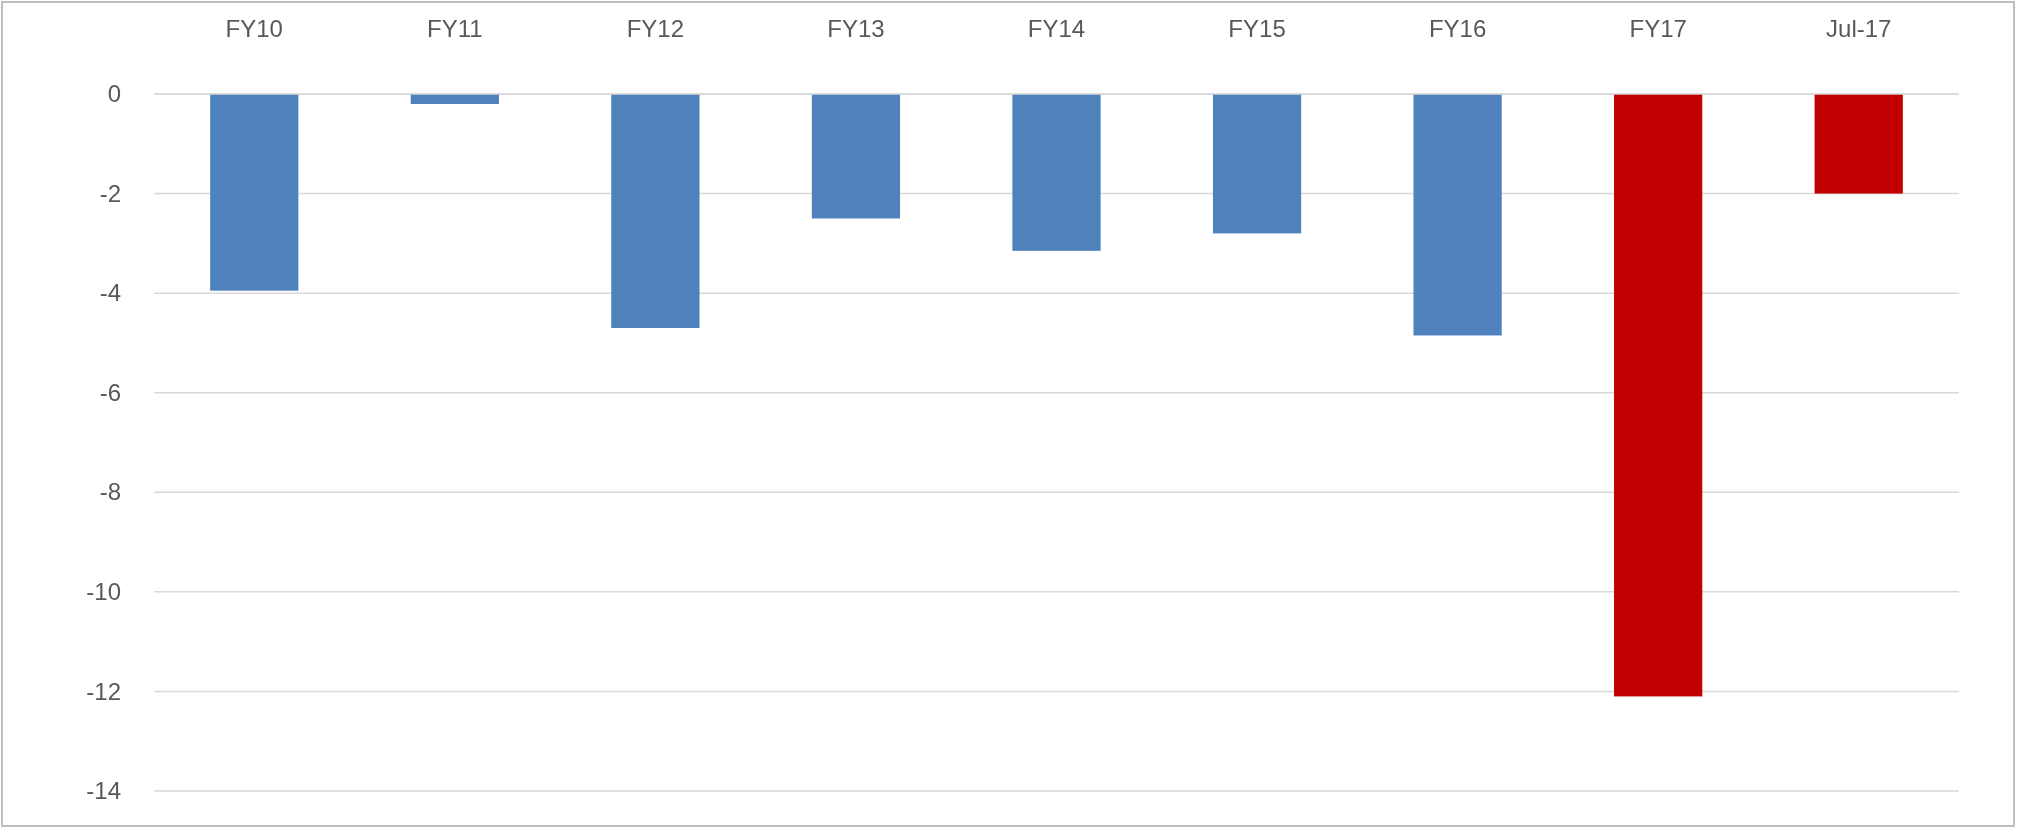  Describe the element at coordinates (1457, 28) in the screenshot. I see `x-tick-label: FY16` at that location.